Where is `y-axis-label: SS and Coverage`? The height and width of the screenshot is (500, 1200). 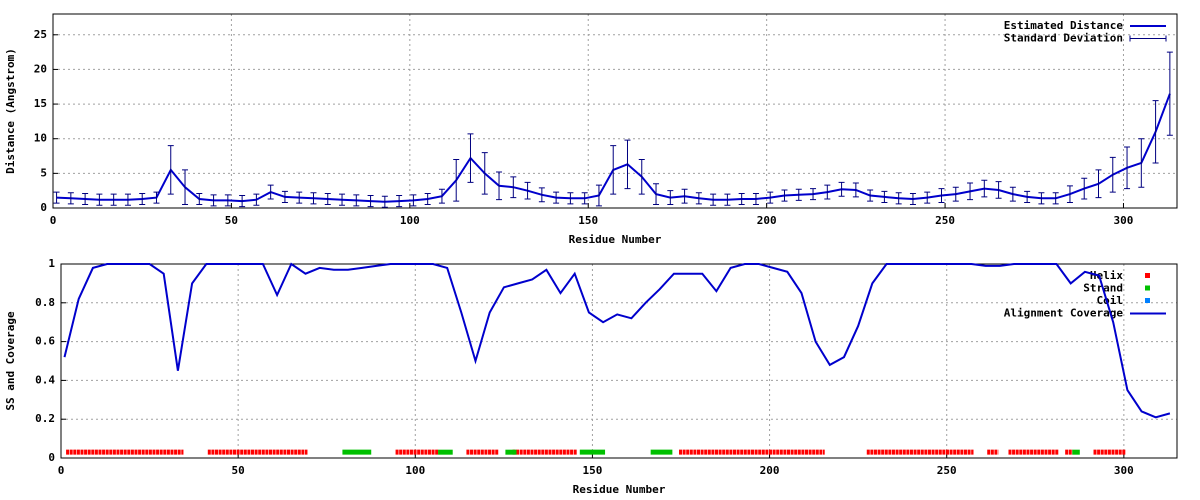
y-axis-label: SS and Coverage is located at coordinates (10, 361).